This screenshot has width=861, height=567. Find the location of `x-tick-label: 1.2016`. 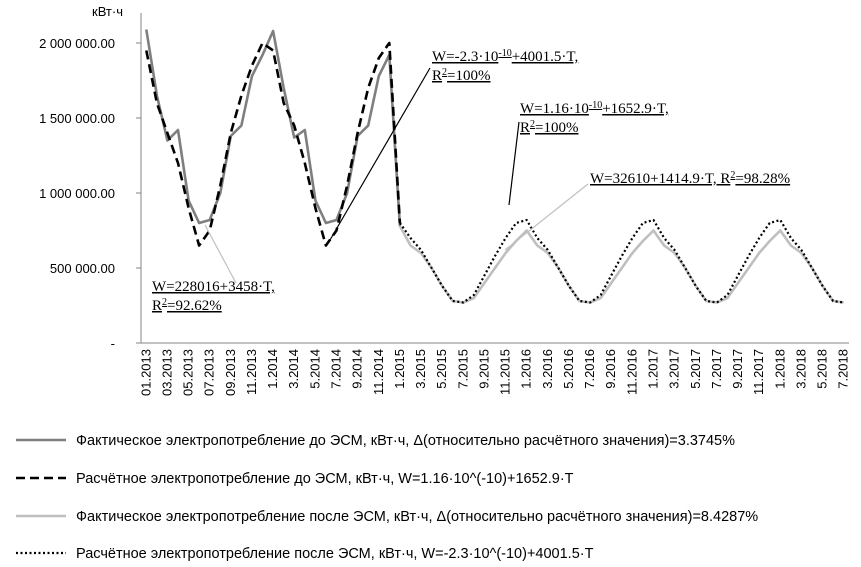

x-tick-label: 1.2016 is located at coordinates (526, 369).